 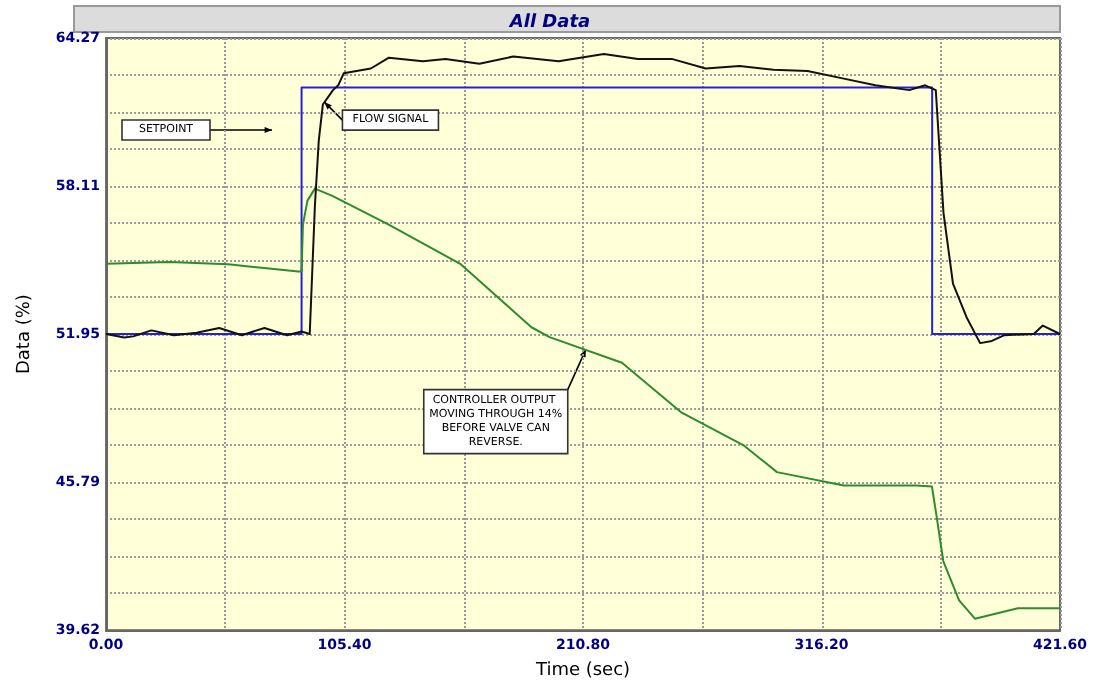 I want to click on y-axis-title: Data (%), so click(x=25, y=334).